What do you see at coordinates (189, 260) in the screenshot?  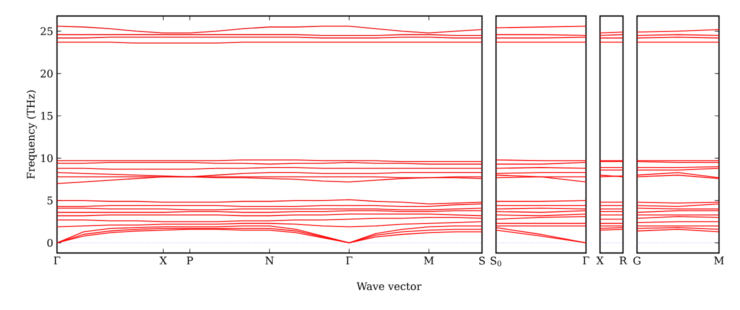 I see `x-tick-label: P` at bounding box center [189, 260].